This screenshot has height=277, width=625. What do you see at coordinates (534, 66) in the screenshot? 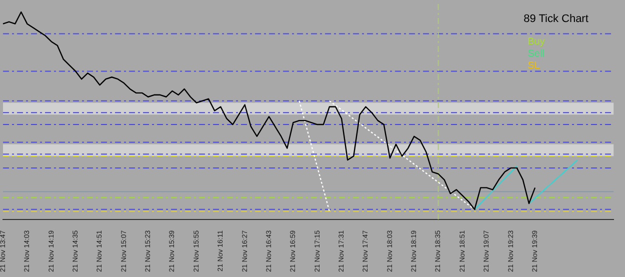
I see `annotation: SL` at bounding box center [534, 66].